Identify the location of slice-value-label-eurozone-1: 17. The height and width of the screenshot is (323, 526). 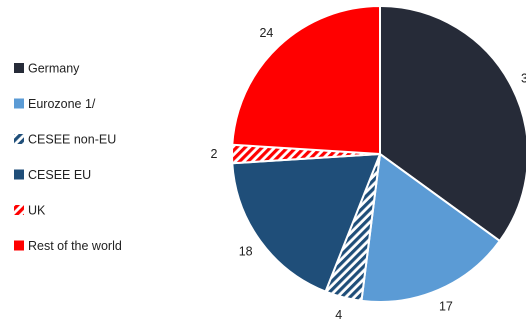
(446, 306).